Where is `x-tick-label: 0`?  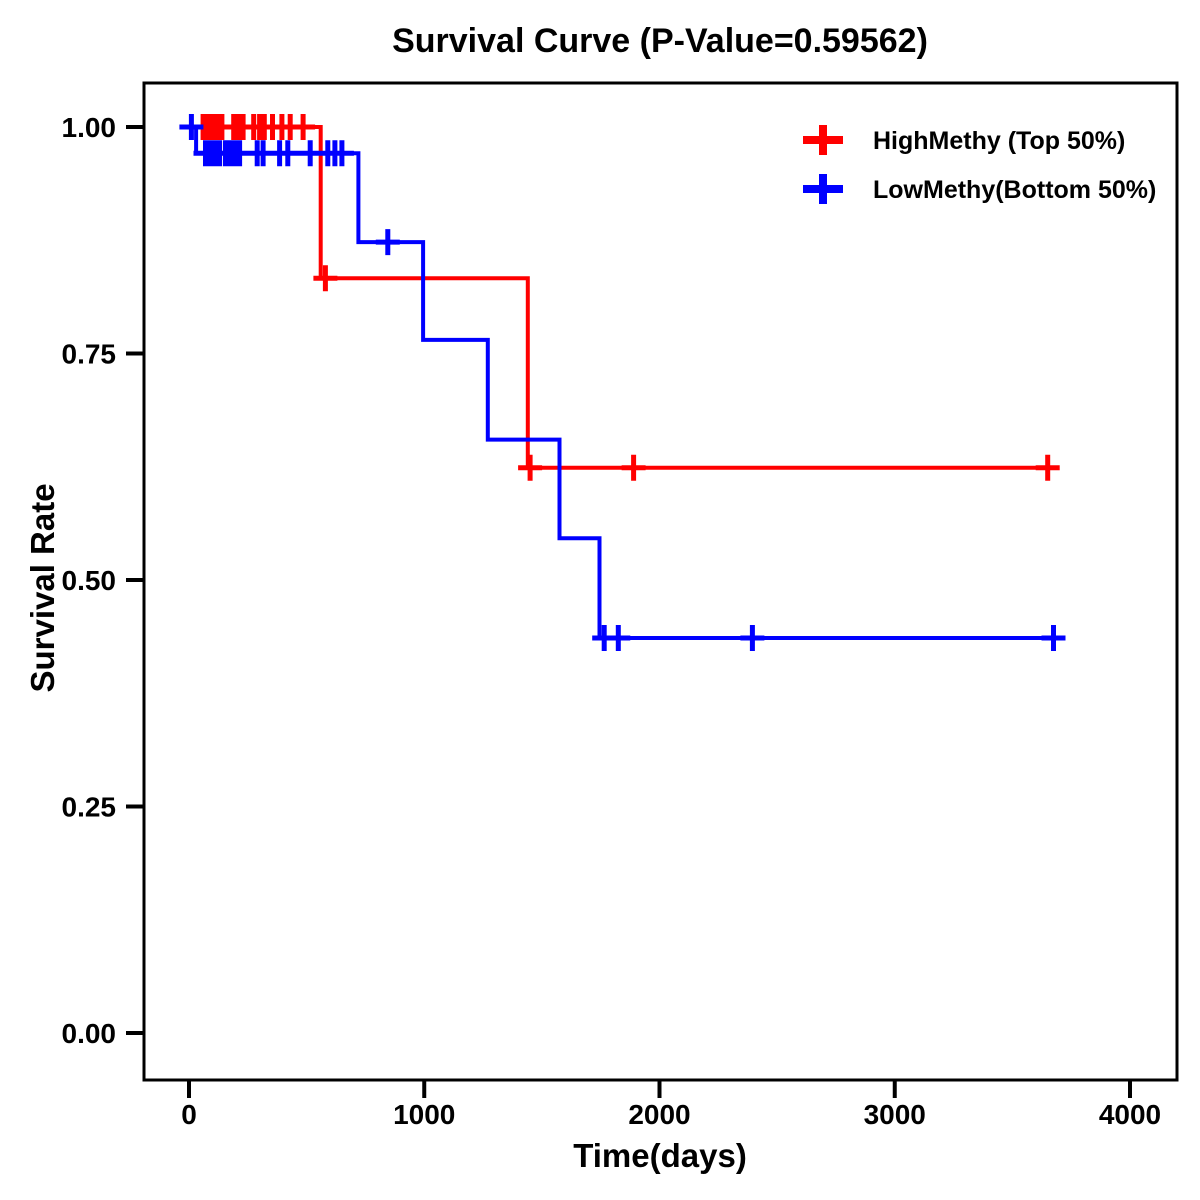 x-tick-label: 0 is located at coordinates (189, 1114).